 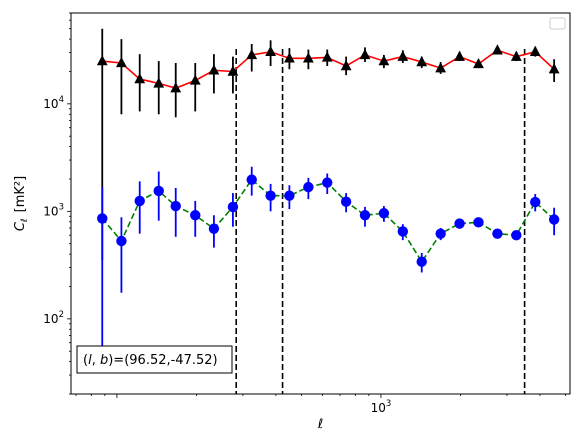 I want to click on x-tick-label-0-exp: 3, so click(x=388, y=404).